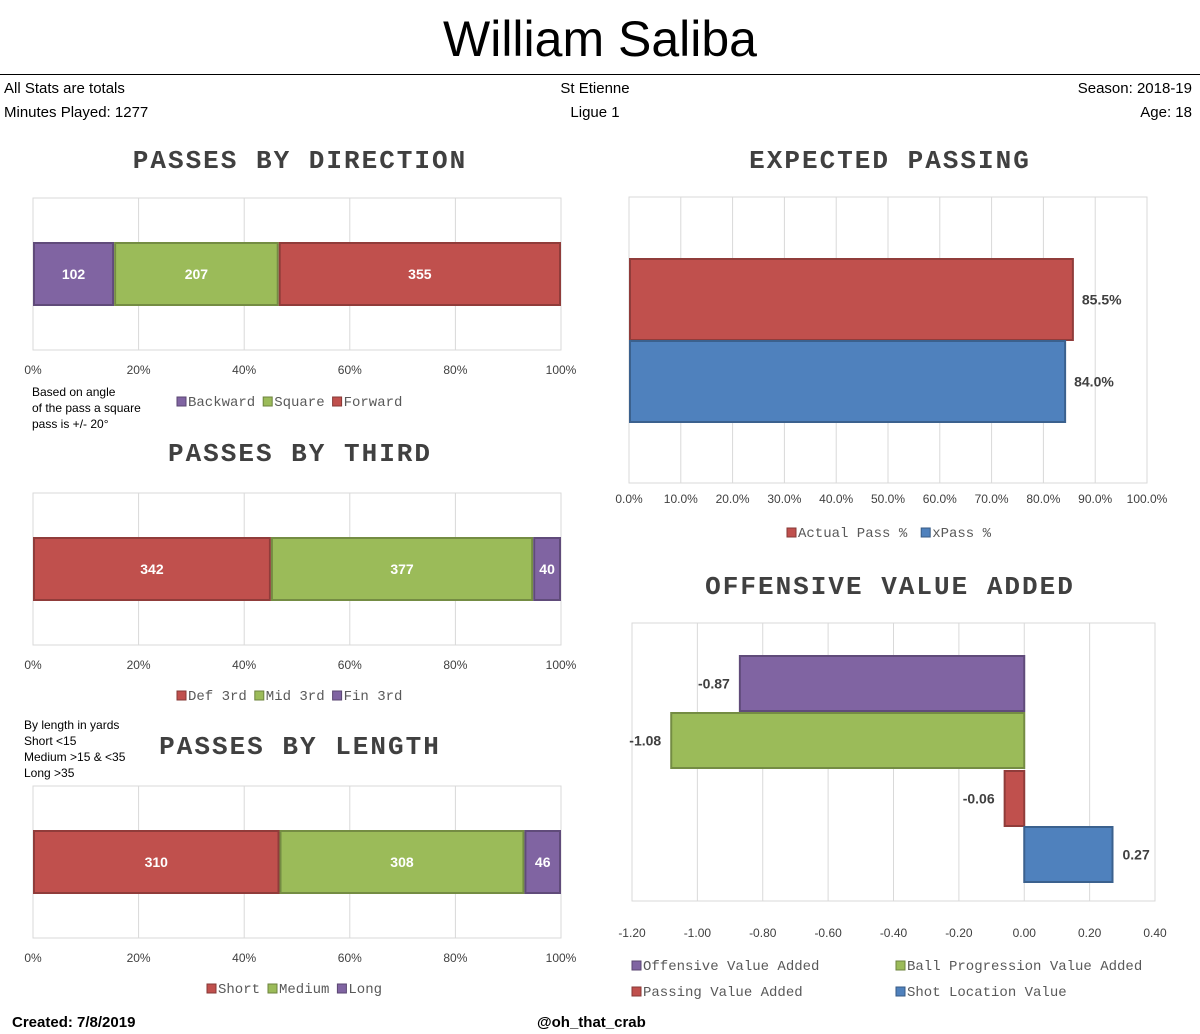 This screenshot has height=1034, width=1200. I want to click on data-label: 342, so click(152, 569).